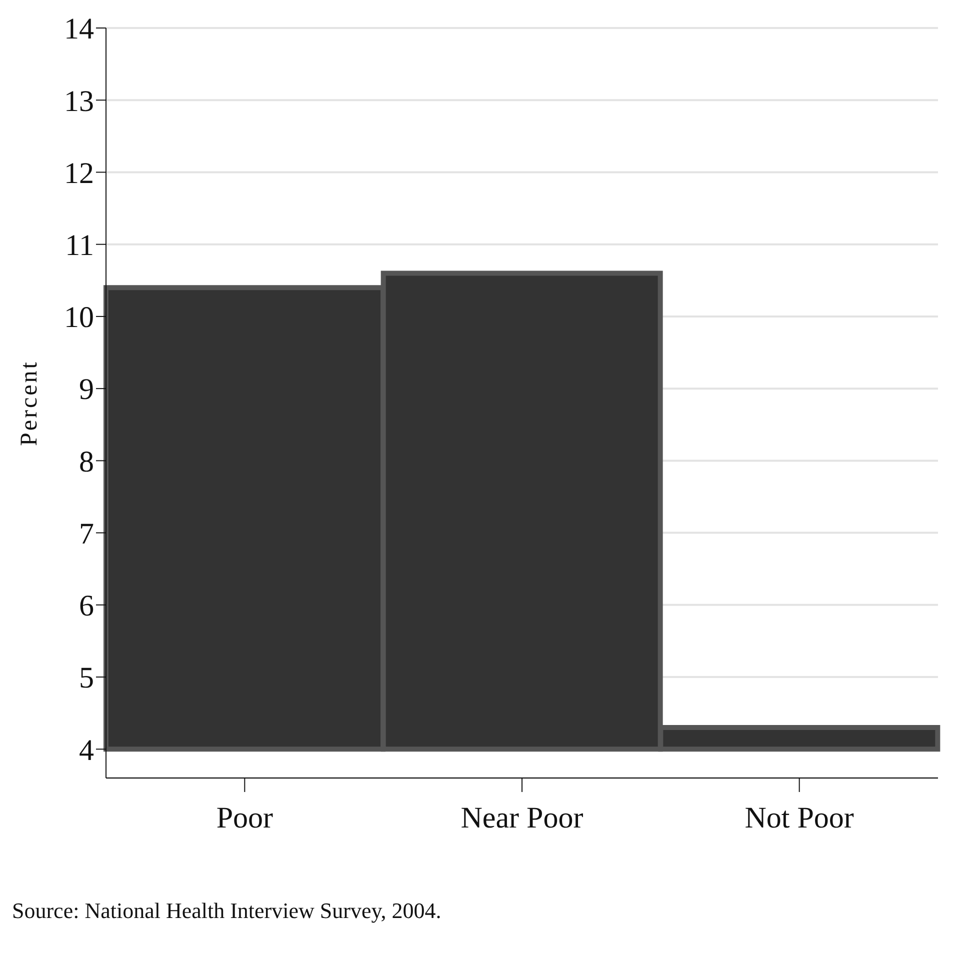 This screenshot has height=967, width=968. What do you see at coordinates (79, 29) in the screenshot?
I see `y-tick-label: 14` at bounding box center [79, 29].